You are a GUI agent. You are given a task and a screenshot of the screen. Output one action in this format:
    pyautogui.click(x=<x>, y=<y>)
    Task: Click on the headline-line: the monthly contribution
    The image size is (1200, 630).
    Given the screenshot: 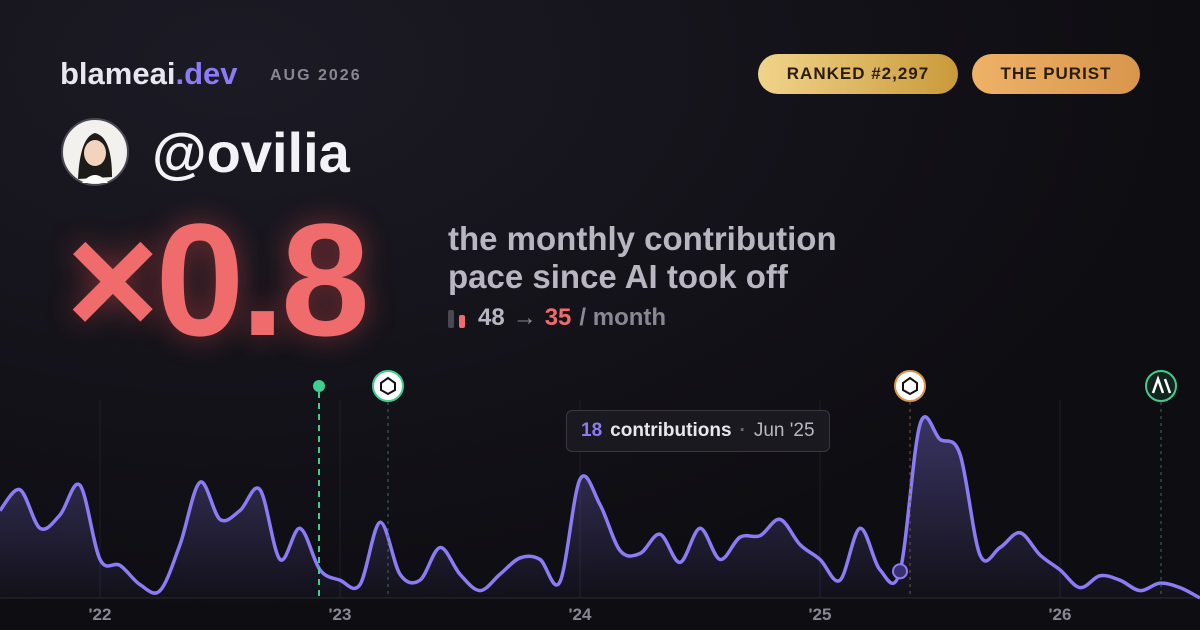 What is the action you would take?
    pyautogui.click(x=642, y=238)
    